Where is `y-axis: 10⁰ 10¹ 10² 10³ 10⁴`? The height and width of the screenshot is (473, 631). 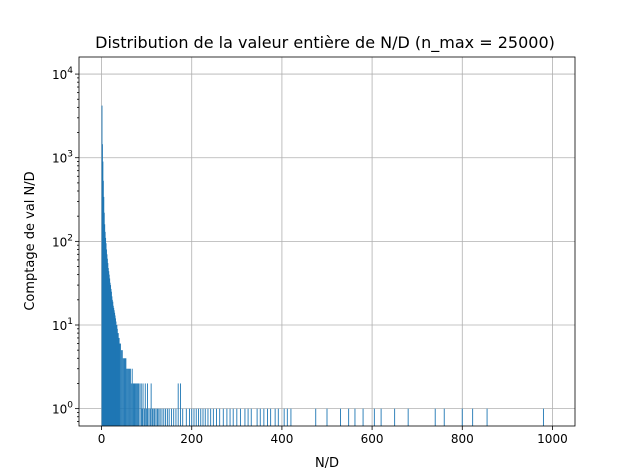 y-axis: 10⁰ 10¹ 10² 10³ 10⁴ is located at coordinates (65, 244).